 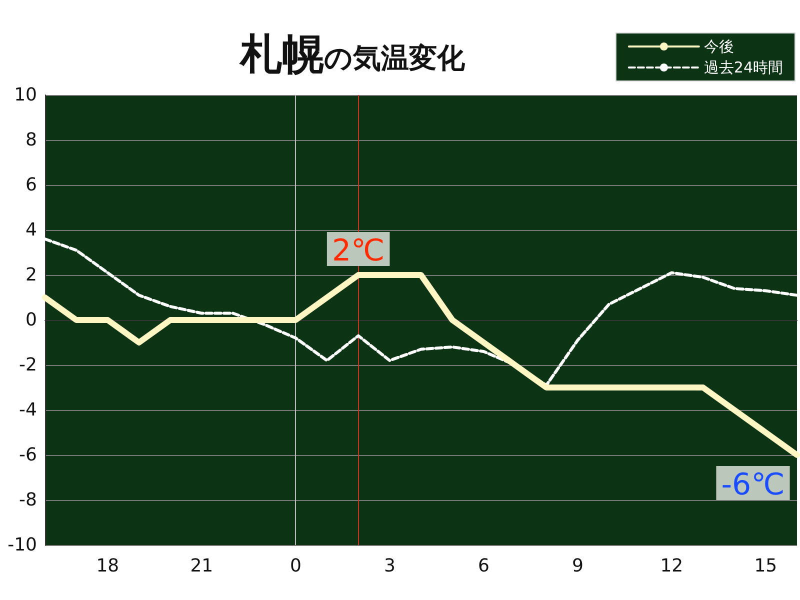 I want to click on x-tick-label: 21, so click(x=202, y=566).